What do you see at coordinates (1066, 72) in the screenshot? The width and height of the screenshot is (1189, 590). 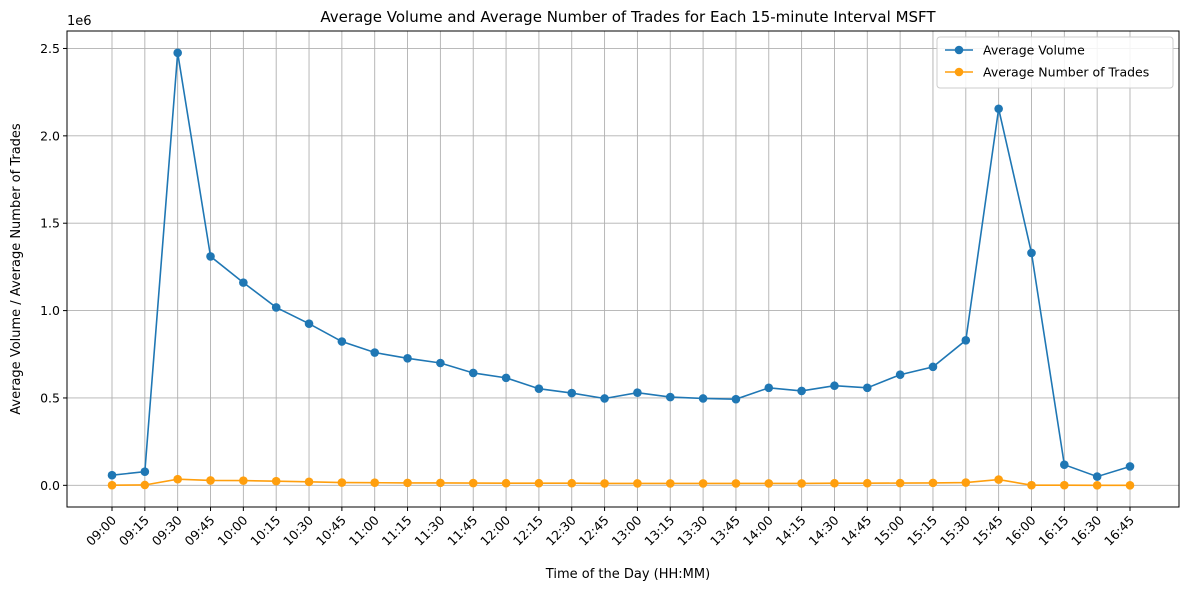 I see `legend-label: Average Number of Trades` at bounding box center [1066, 72].